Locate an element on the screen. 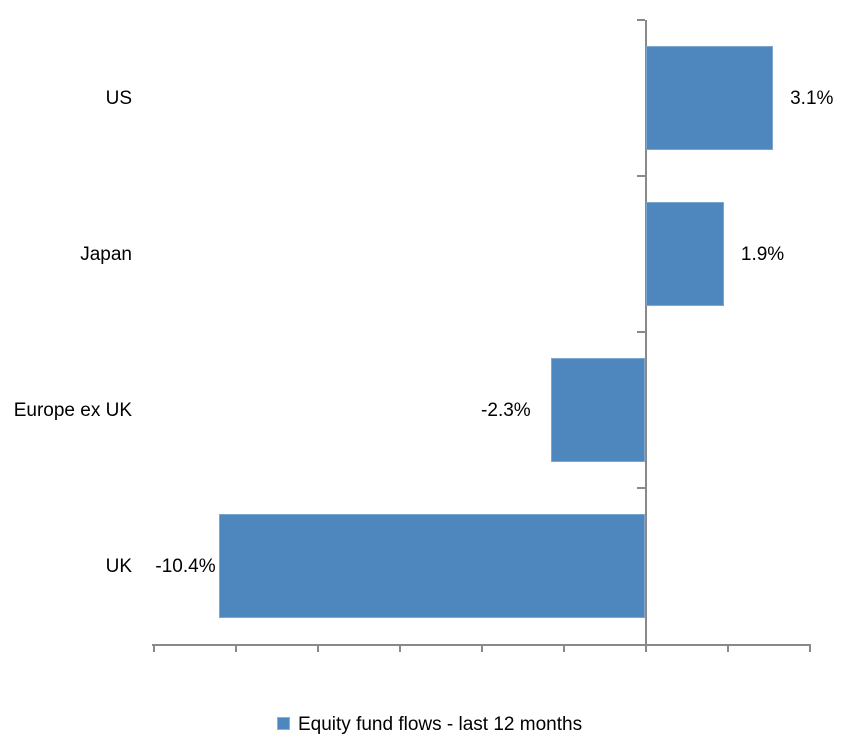 The image size is (852, 747). legend: Equity fund flows - last 12 months is located at coordinates (426, 727).